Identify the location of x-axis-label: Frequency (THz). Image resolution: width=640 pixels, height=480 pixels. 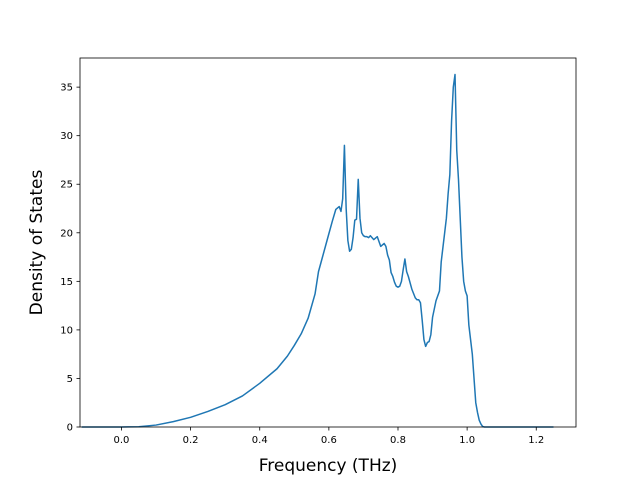
(328, 466).